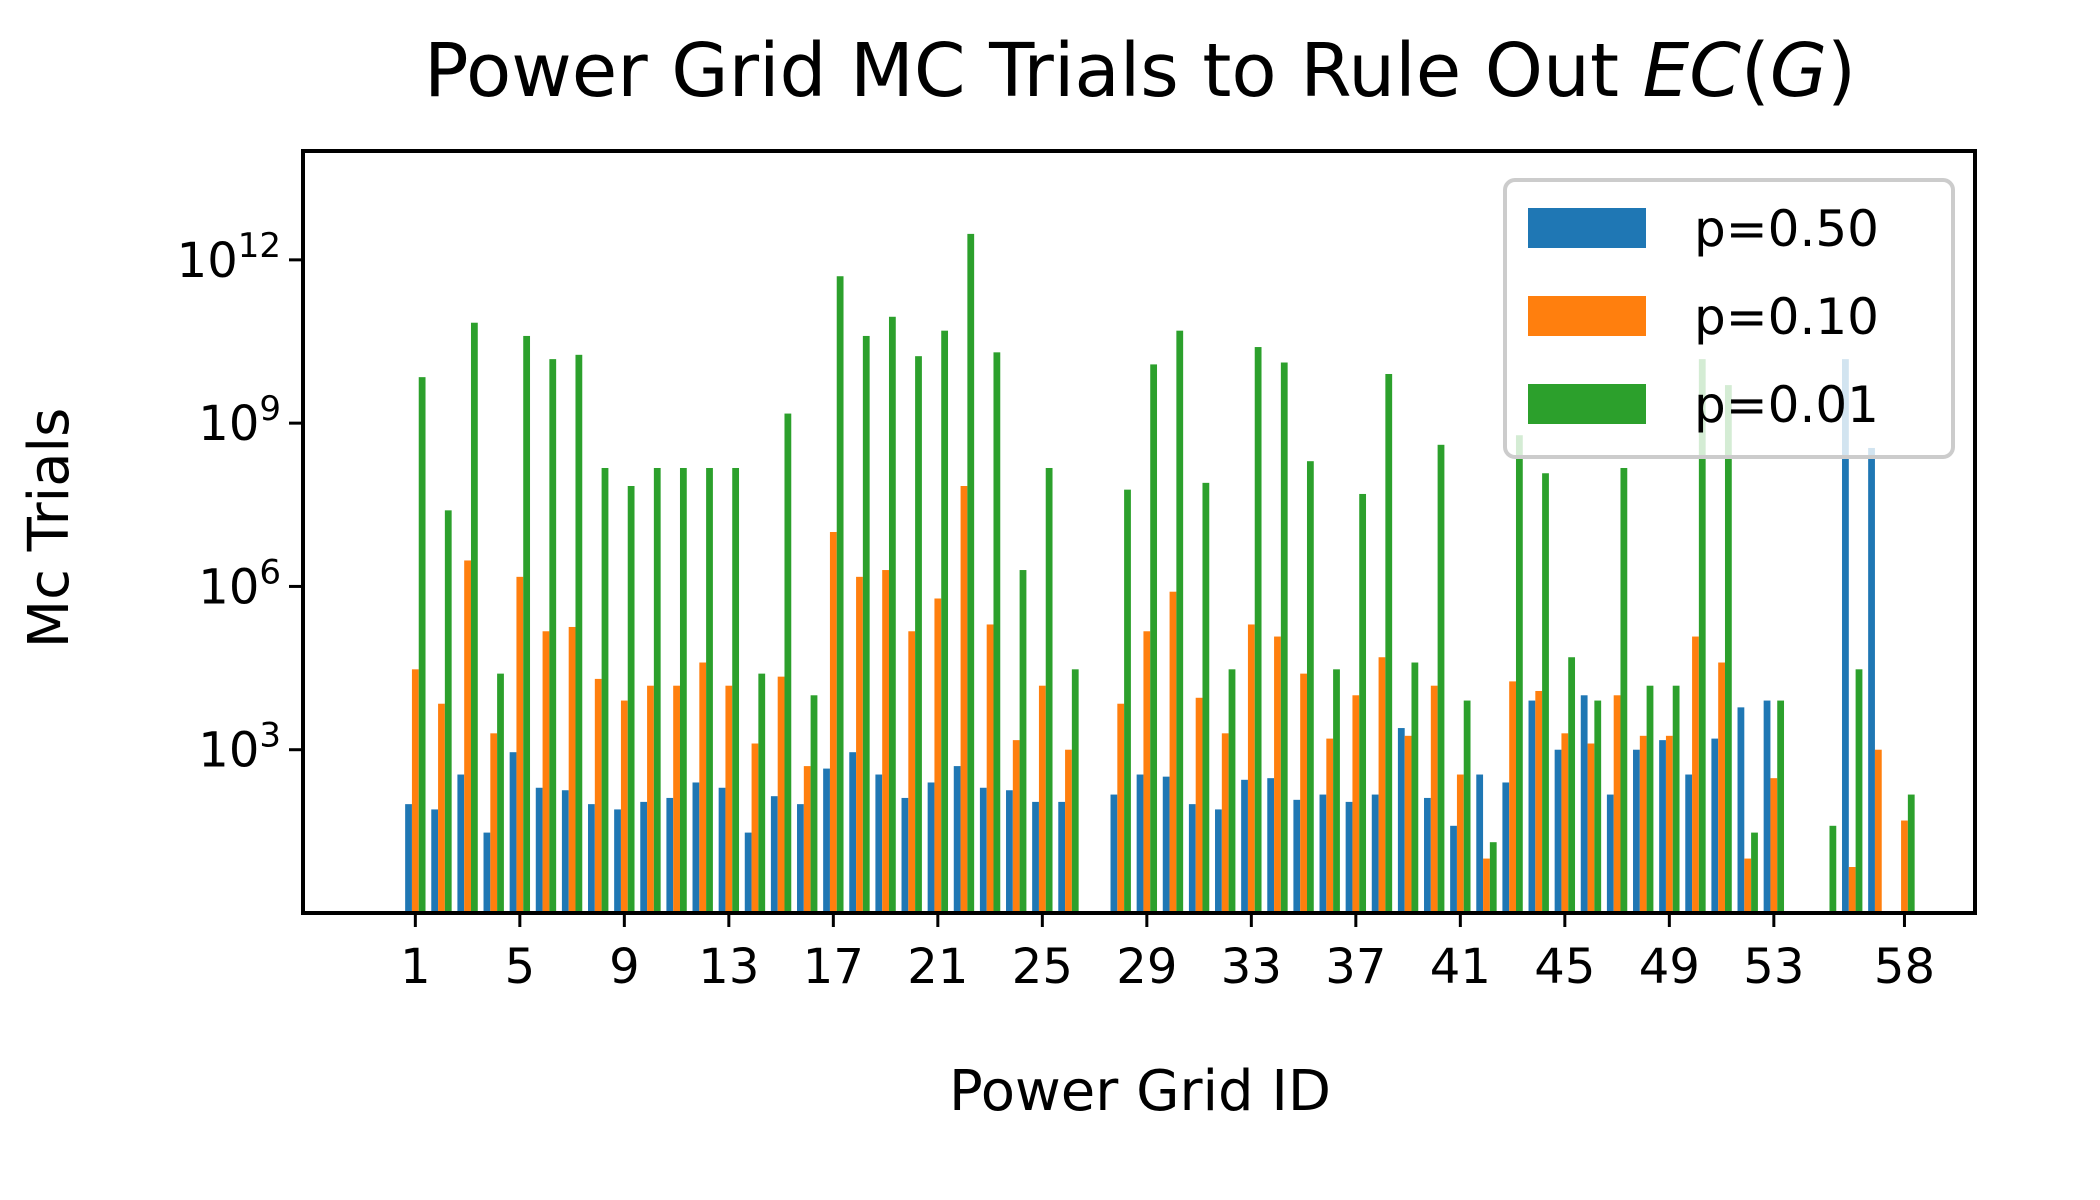 This screenshot has height=1200, width=2100. Describe the element at coordinates (1565, 823) in the screenshot. I see `bar-p=0.10-grid-45` at that location.